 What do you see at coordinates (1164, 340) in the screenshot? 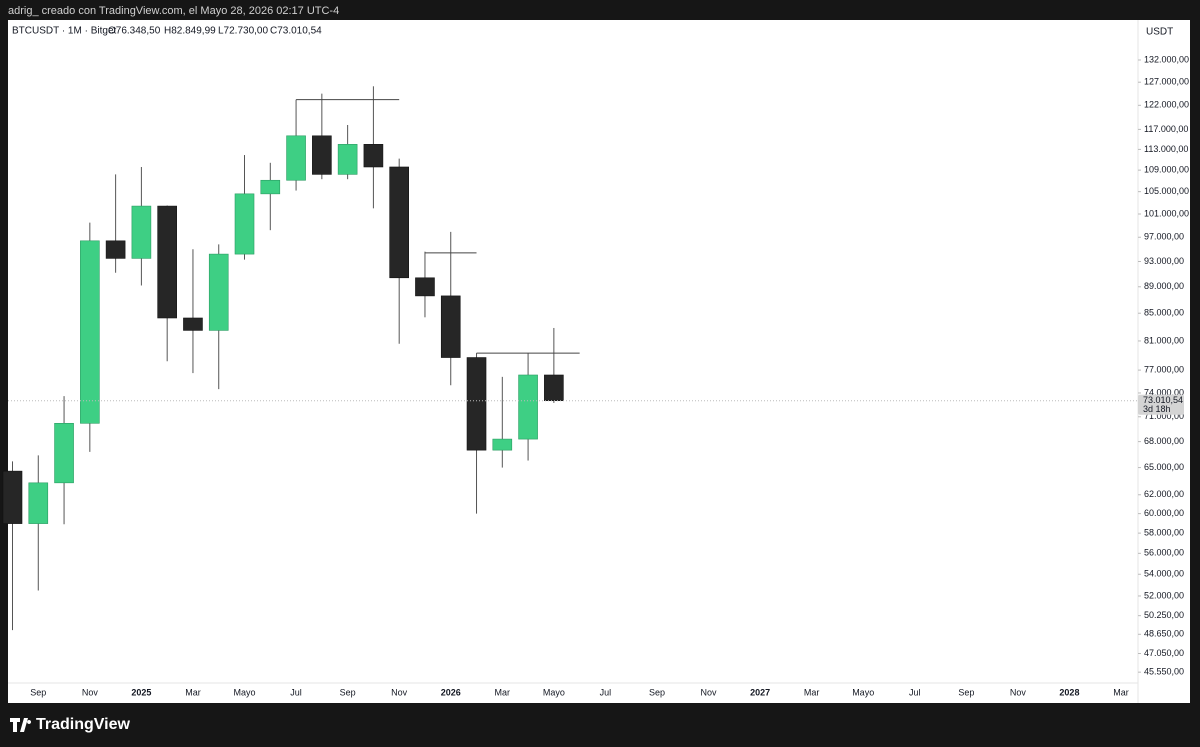
I see `y-tick-label: 81.000,00` at bounding box center [1164, 340].